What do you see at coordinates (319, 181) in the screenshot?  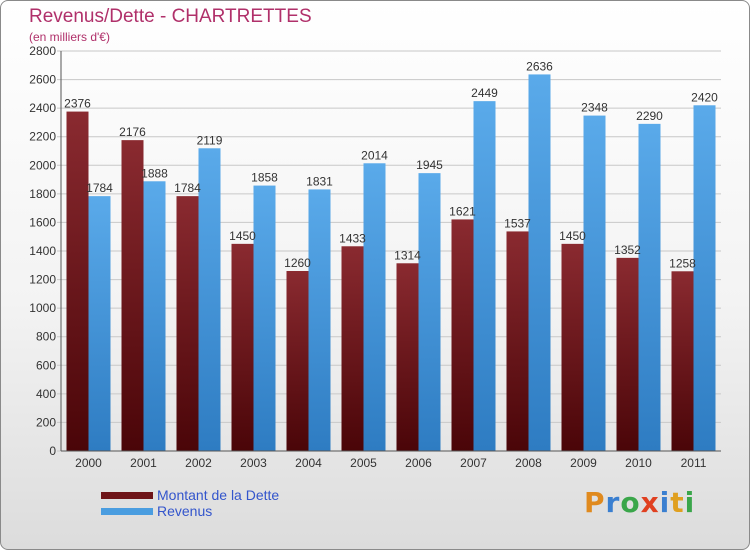 I see `data-label-revenus: 1831` at bounding box center [319, 181].